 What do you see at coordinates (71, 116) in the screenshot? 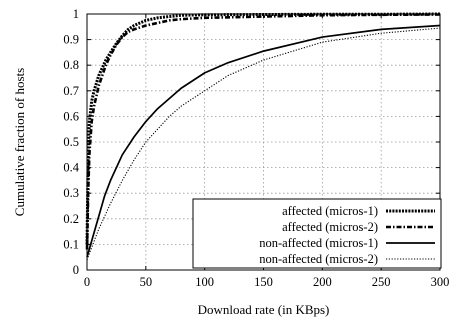
I see `y-tick-label: 0.6` at bounding box center [71, 116].